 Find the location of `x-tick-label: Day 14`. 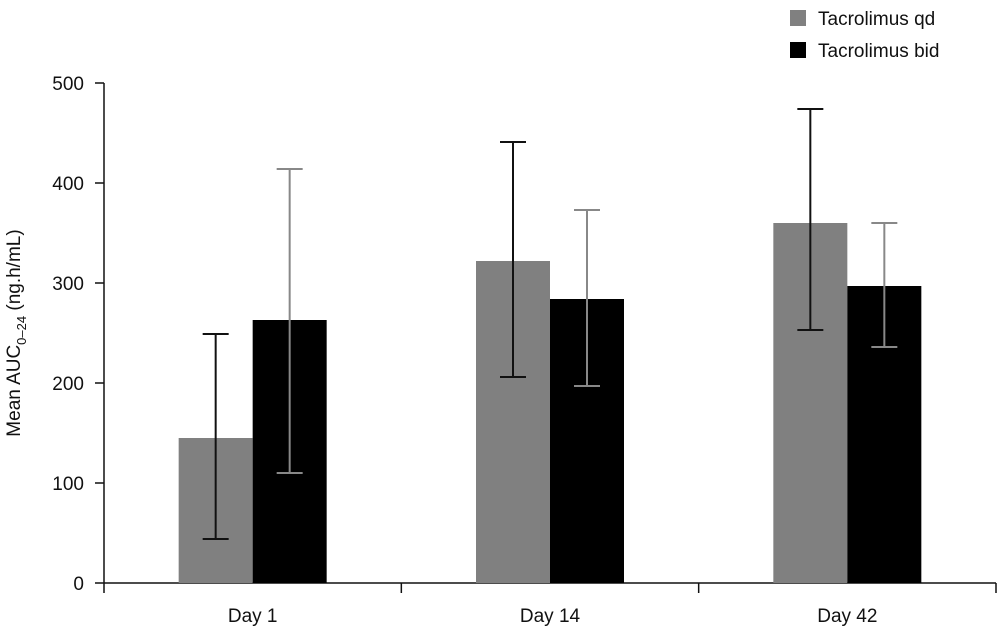

x-tick-label: Day 14 is located at coordinates (550, 616).